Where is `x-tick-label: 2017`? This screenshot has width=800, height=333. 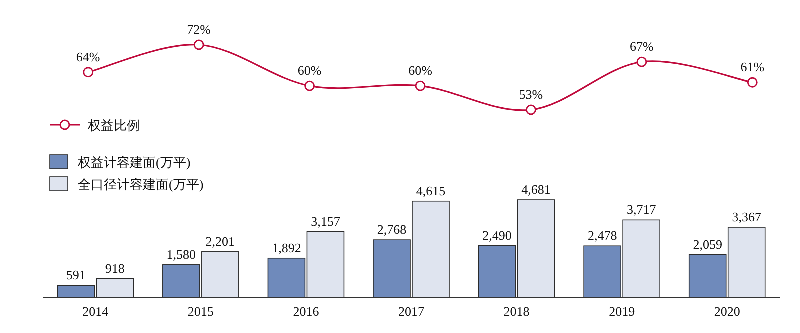
x-tick-label: 2017 is located at coordinates (411, 311).